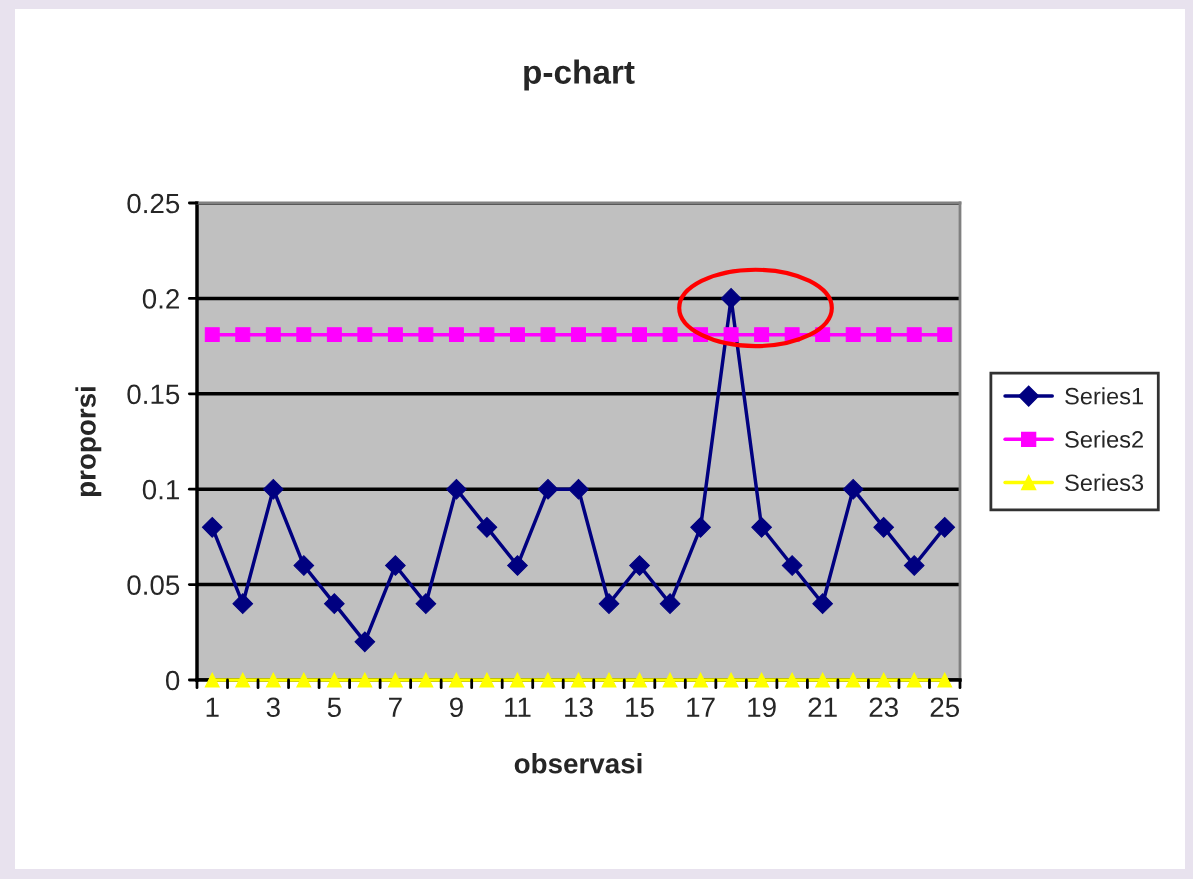 The height and width of the screenshot is (879, 1193). What do you see at coordinates (395, 707) in the screenshot?
I see `x-tick-label: 7` at bounding box center [395, 707].